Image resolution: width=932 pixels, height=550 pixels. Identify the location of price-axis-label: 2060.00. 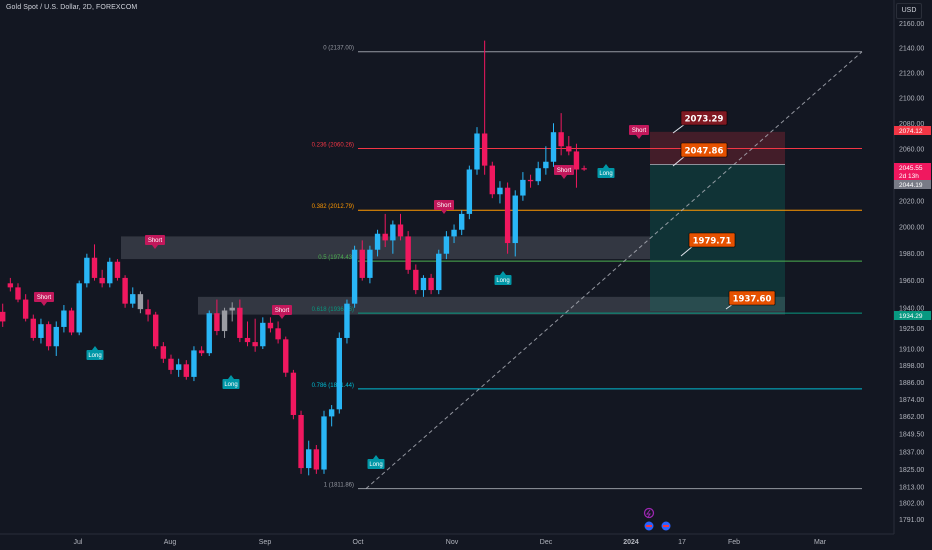
(911, 149).